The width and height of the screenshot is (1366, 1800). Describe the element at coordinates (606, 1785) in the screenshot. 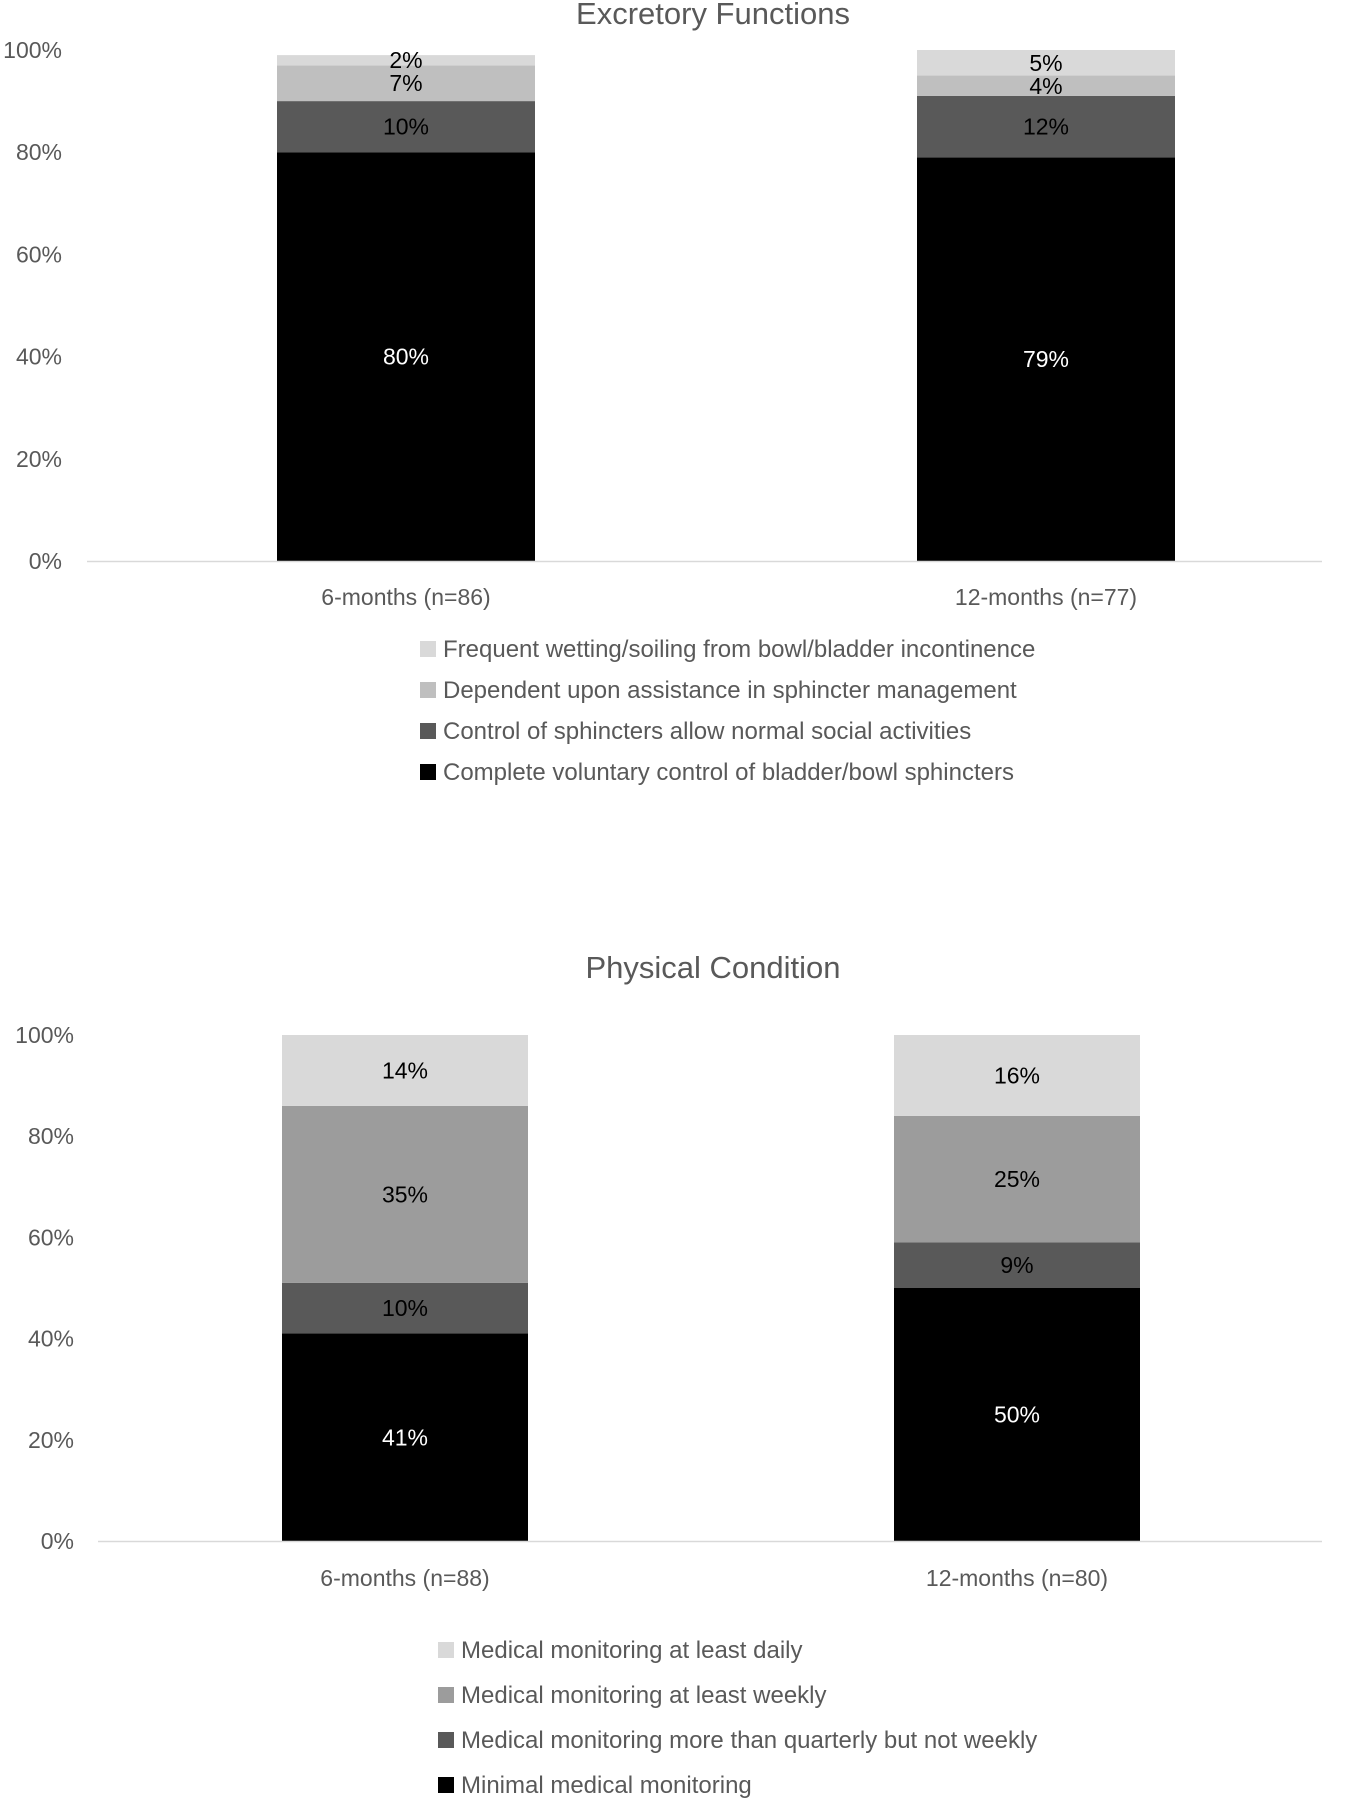

I see `legend-label: Minimal medical monitoring` at that location.